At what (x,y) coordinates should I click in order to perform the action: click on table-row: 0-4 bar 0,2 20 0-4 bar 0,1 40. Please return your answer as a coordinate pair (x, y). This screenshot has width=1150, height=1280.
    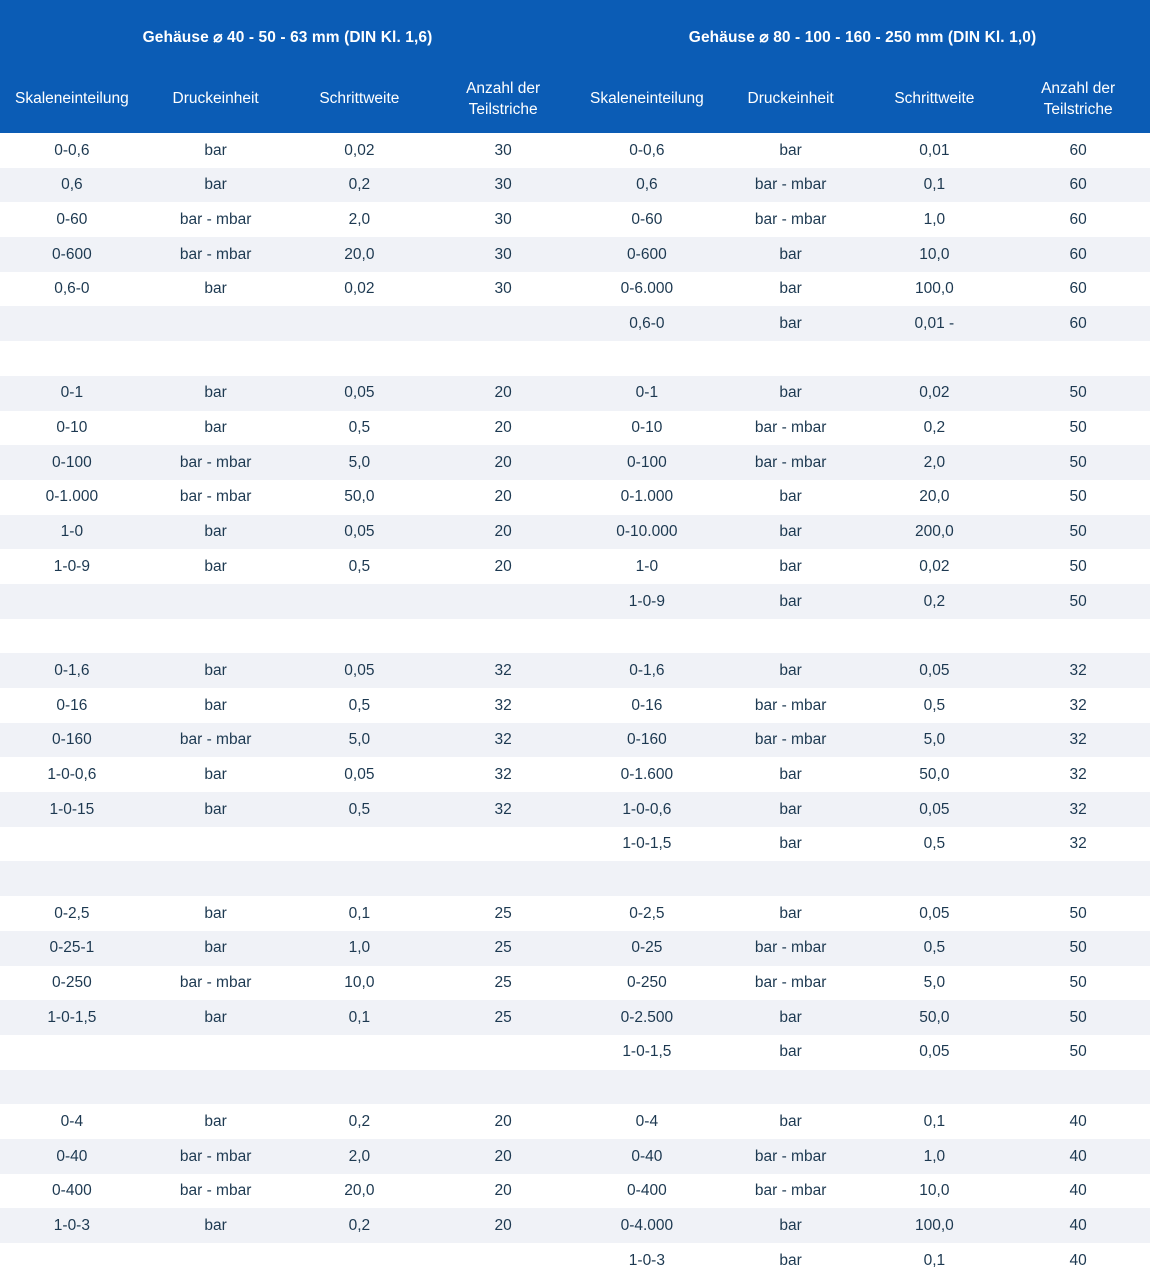
    Looking at the image, I should click on (575, 1121).